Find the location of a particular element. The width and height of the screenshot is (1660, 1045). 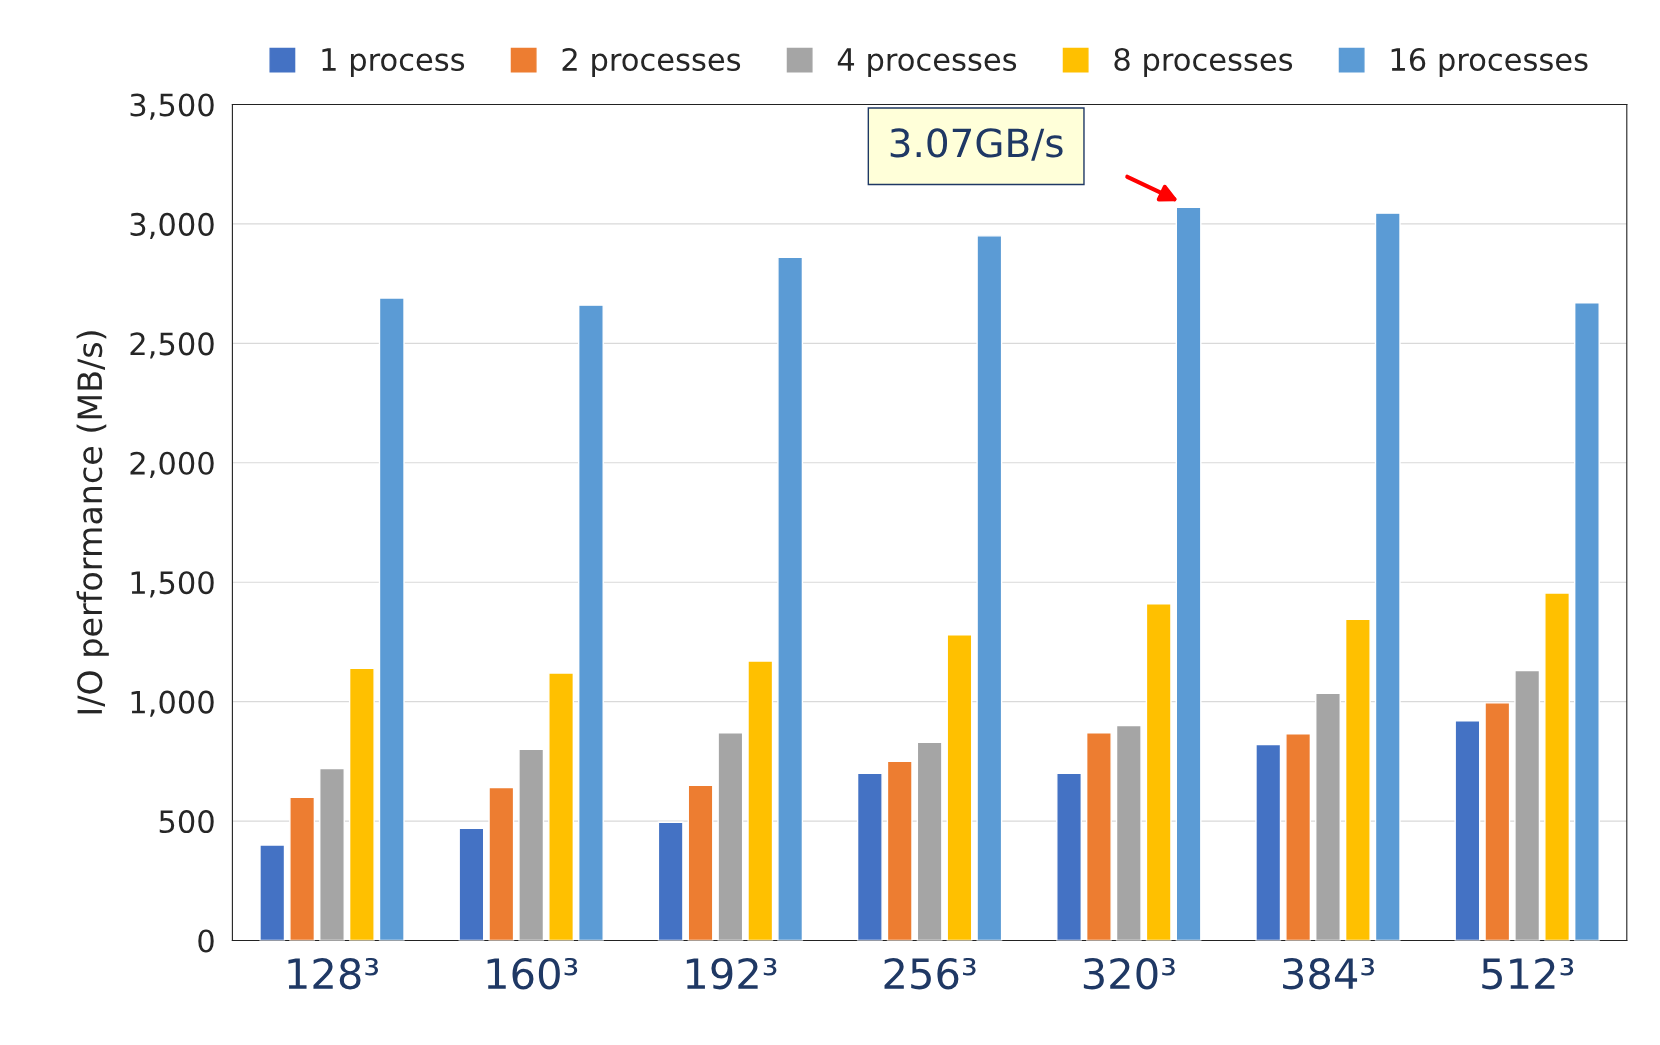

y-tick-label: 2,500 is located at coordinates (172, 345).